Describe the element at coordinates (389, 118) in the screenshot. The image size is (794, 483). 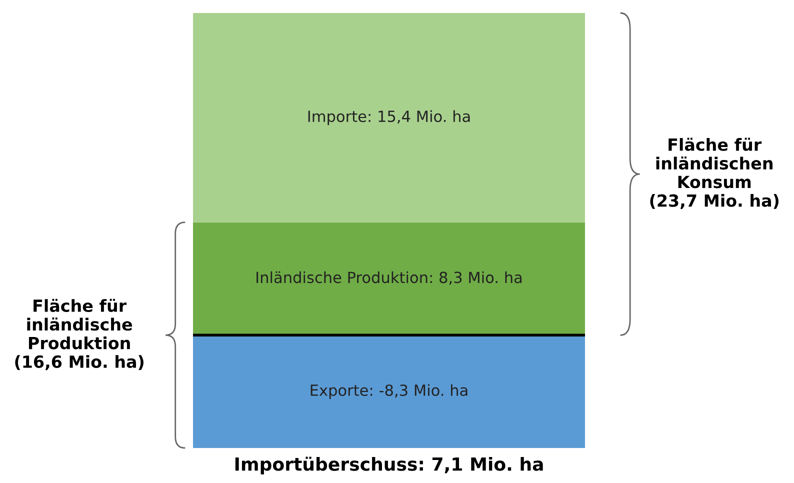
I see `data-label: Importe: 15,4 Mio. ha` at that location.